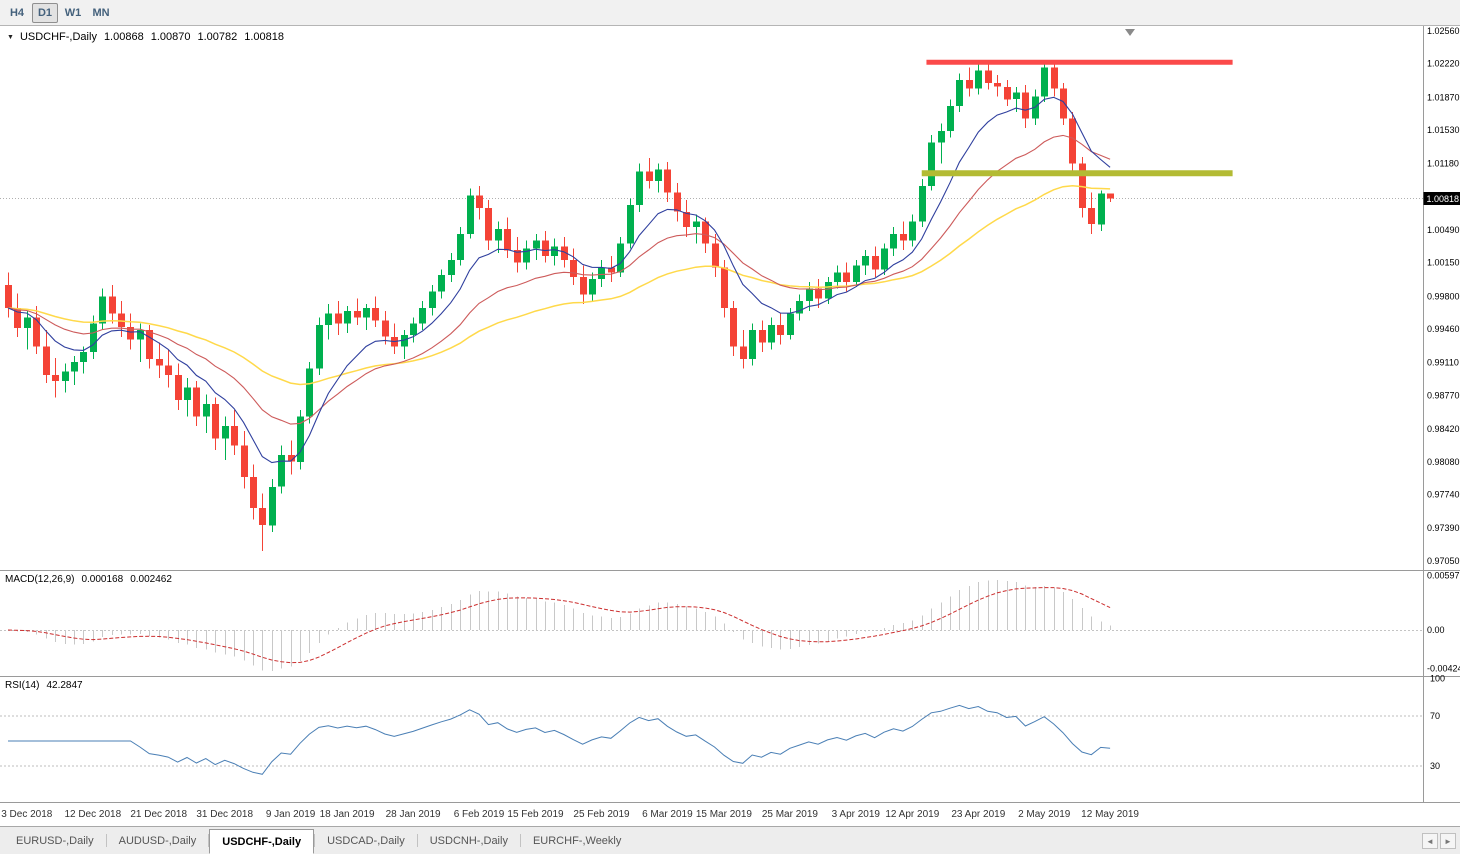 The height and width of the screenshot is (854, 1460). Describe the element at coordinates (856, 814) in the screenshot. I see `svg-text: 3 Apr 2019` at that location.